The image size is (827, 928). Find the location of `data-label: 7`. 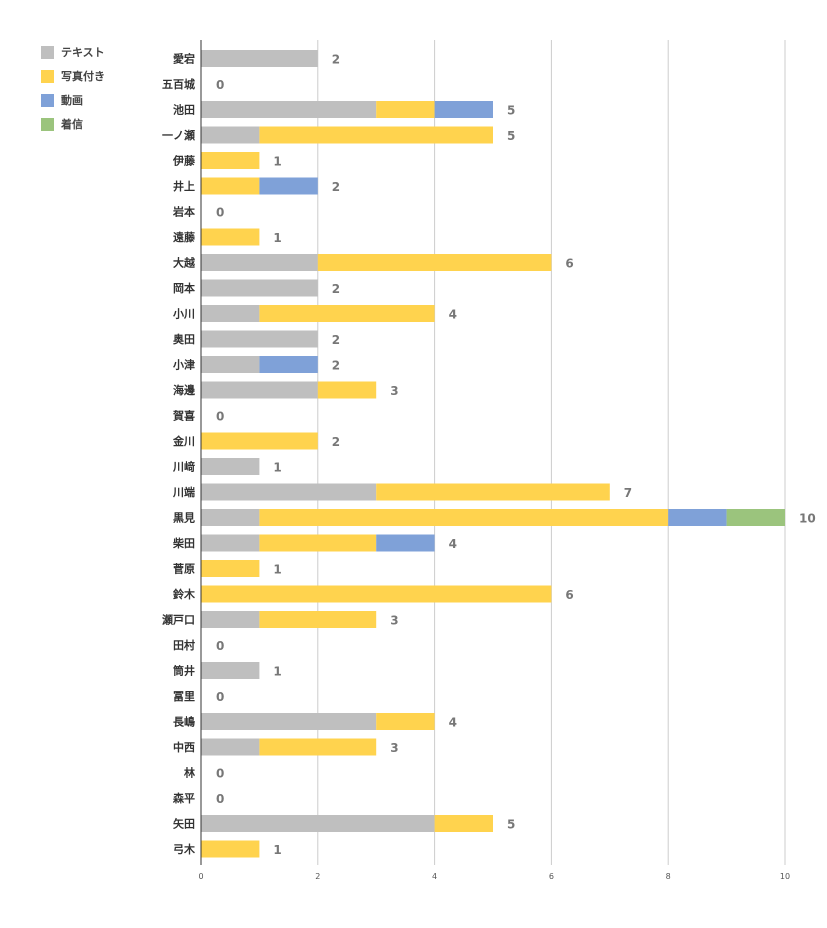

data-label: 7 is located at coordinates (628, 493).